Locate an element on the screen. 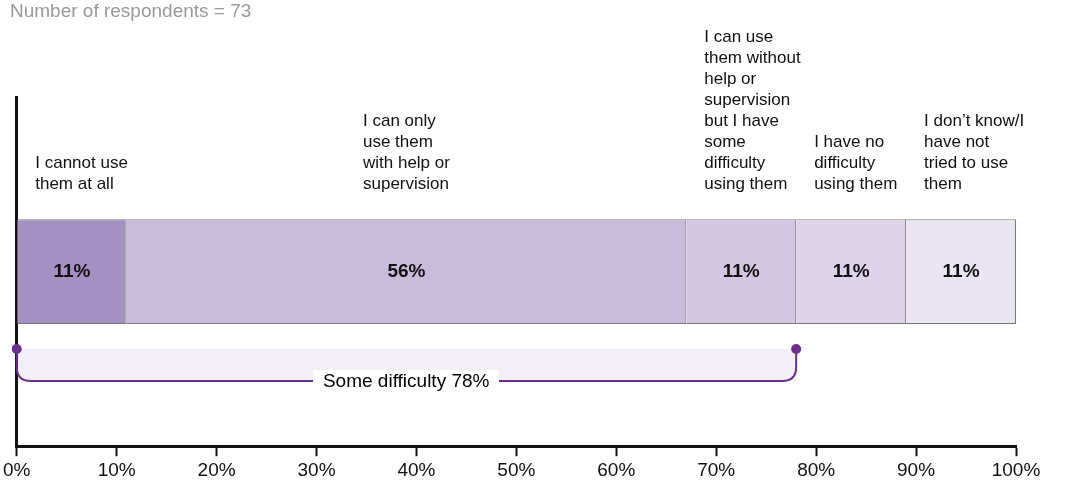 The image size is (1076, 495). x-tick-label: 70% is located at coordinates (716, 469).